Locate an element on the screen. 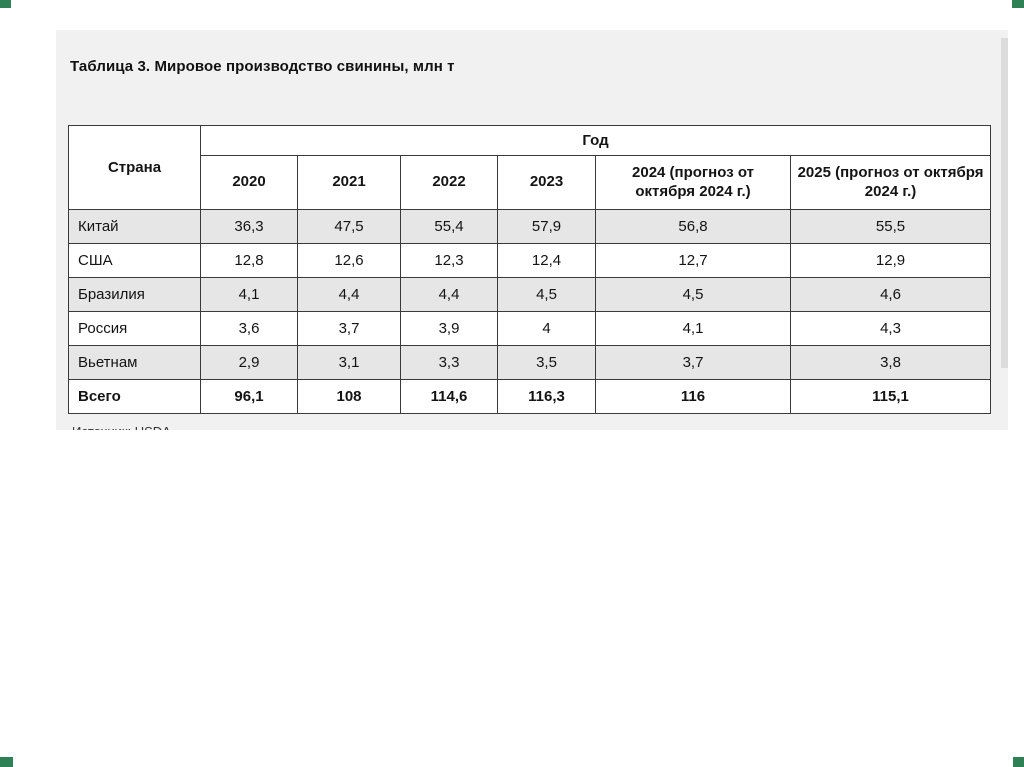 The width and height of the screenshot is (1024, 767). value-cell: 12,8 is located at coordinates (249, 260).